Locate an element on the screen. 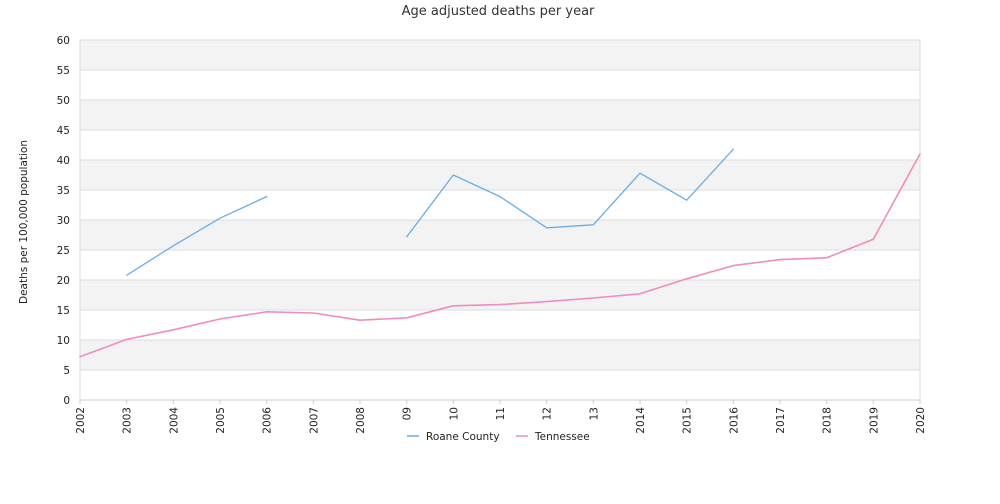 This screenshot has width=1000, height=504. x-tick-label: 2004 is located at coordinates (174, 420).